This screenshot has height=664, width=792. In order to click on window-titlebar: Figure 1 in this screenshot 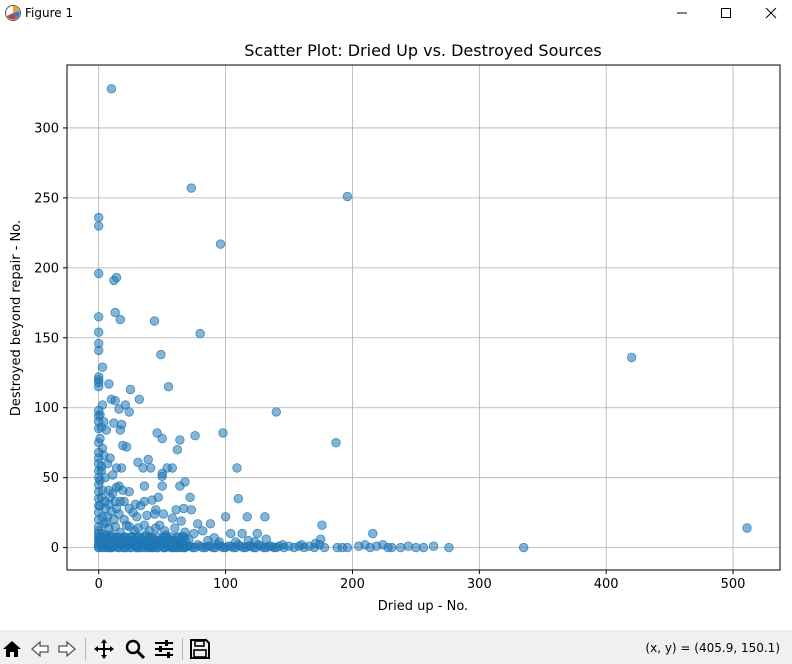, I will do `click(396, 13)`.